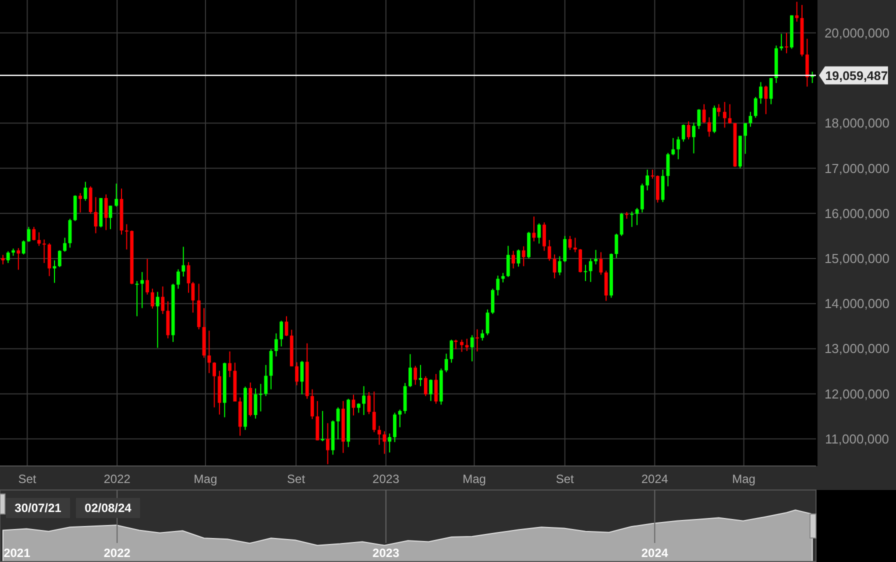 The image size is (896, 562). Describe the element at coordinates (857, 168) in the screenshot. I see `y-tick-label: 17,000,000` at that location.